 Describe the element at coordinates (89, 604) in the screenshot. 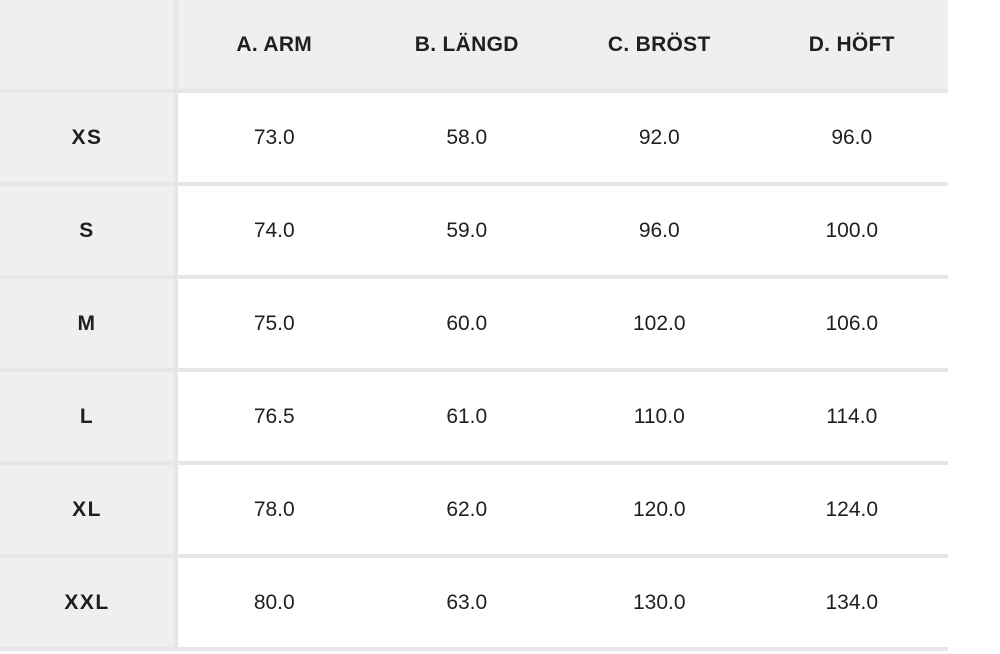

I see `size-label: XXL` at that location.